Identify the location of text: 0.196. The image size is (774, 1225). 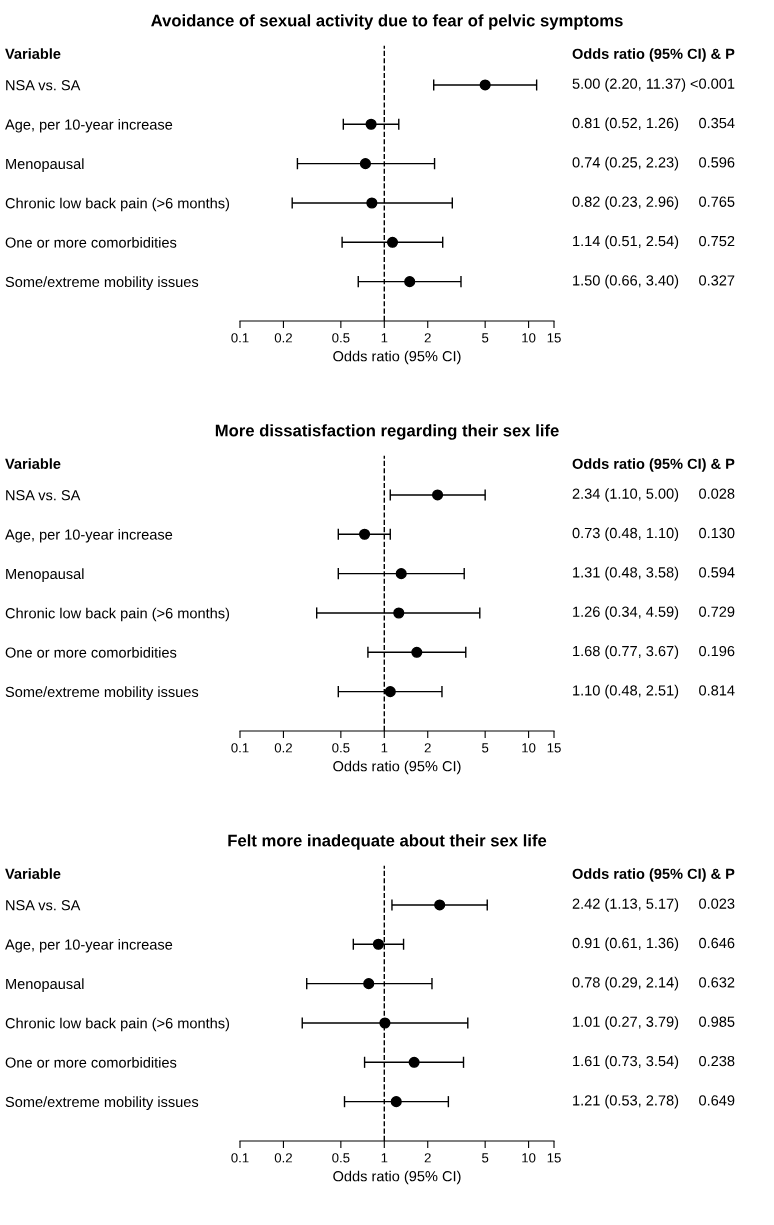
(717, 651).